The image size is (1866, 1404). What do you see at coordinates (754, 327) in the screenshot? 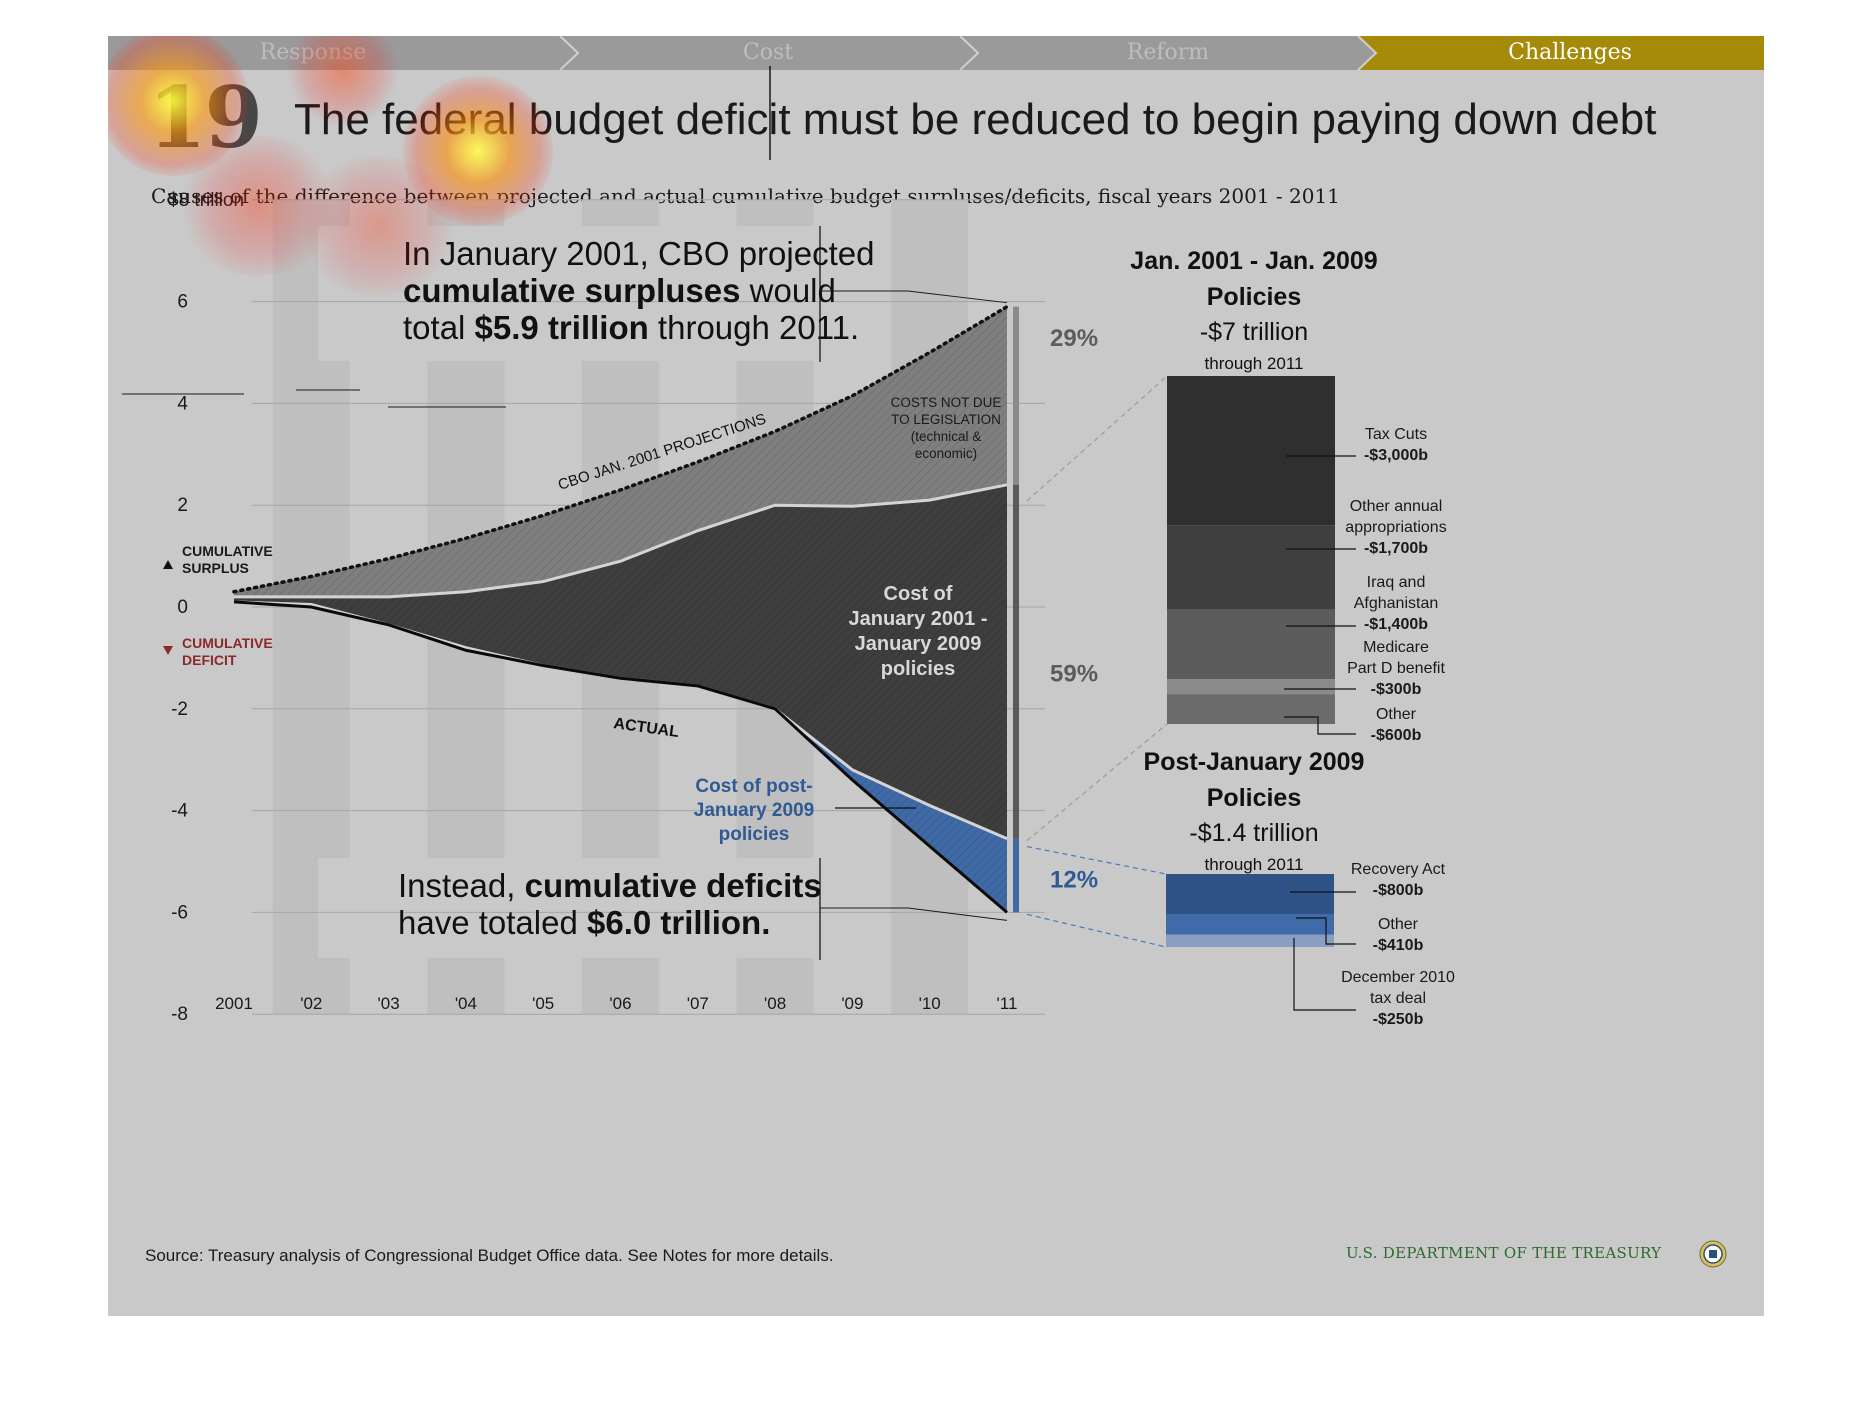
I see `annotation-top-line-part-2: through 2011.` at bounding box center [754, 327].